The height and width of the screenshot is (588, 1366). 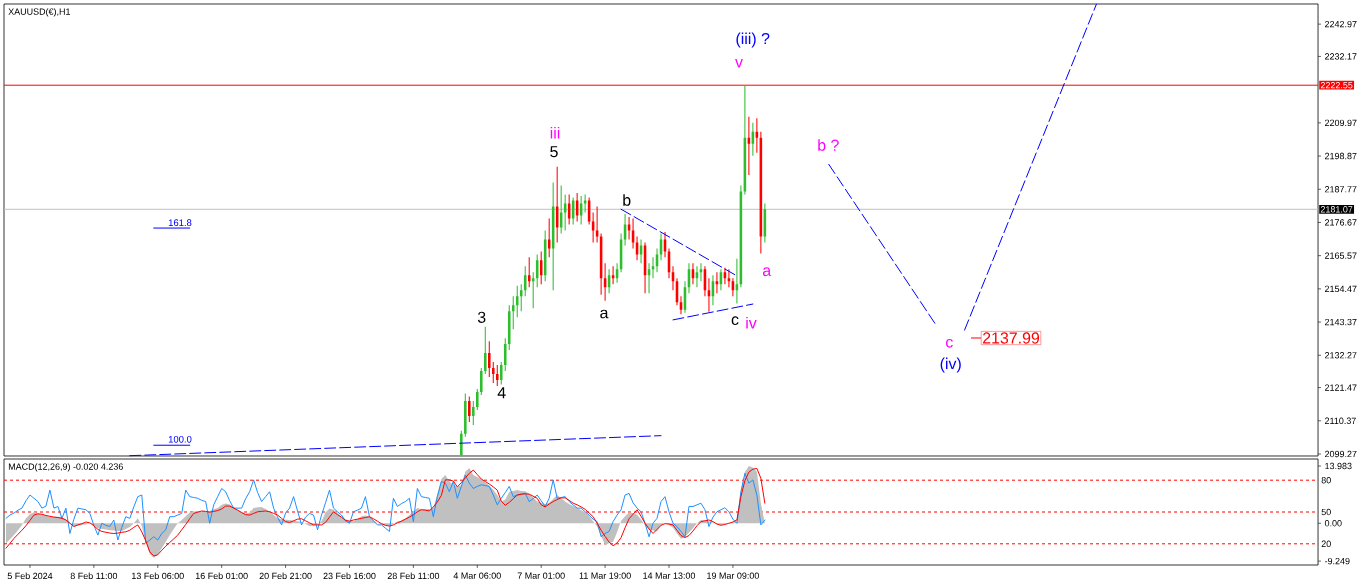 I want to click on y-tick-label: 0.00, so click(x=1333, y=523).